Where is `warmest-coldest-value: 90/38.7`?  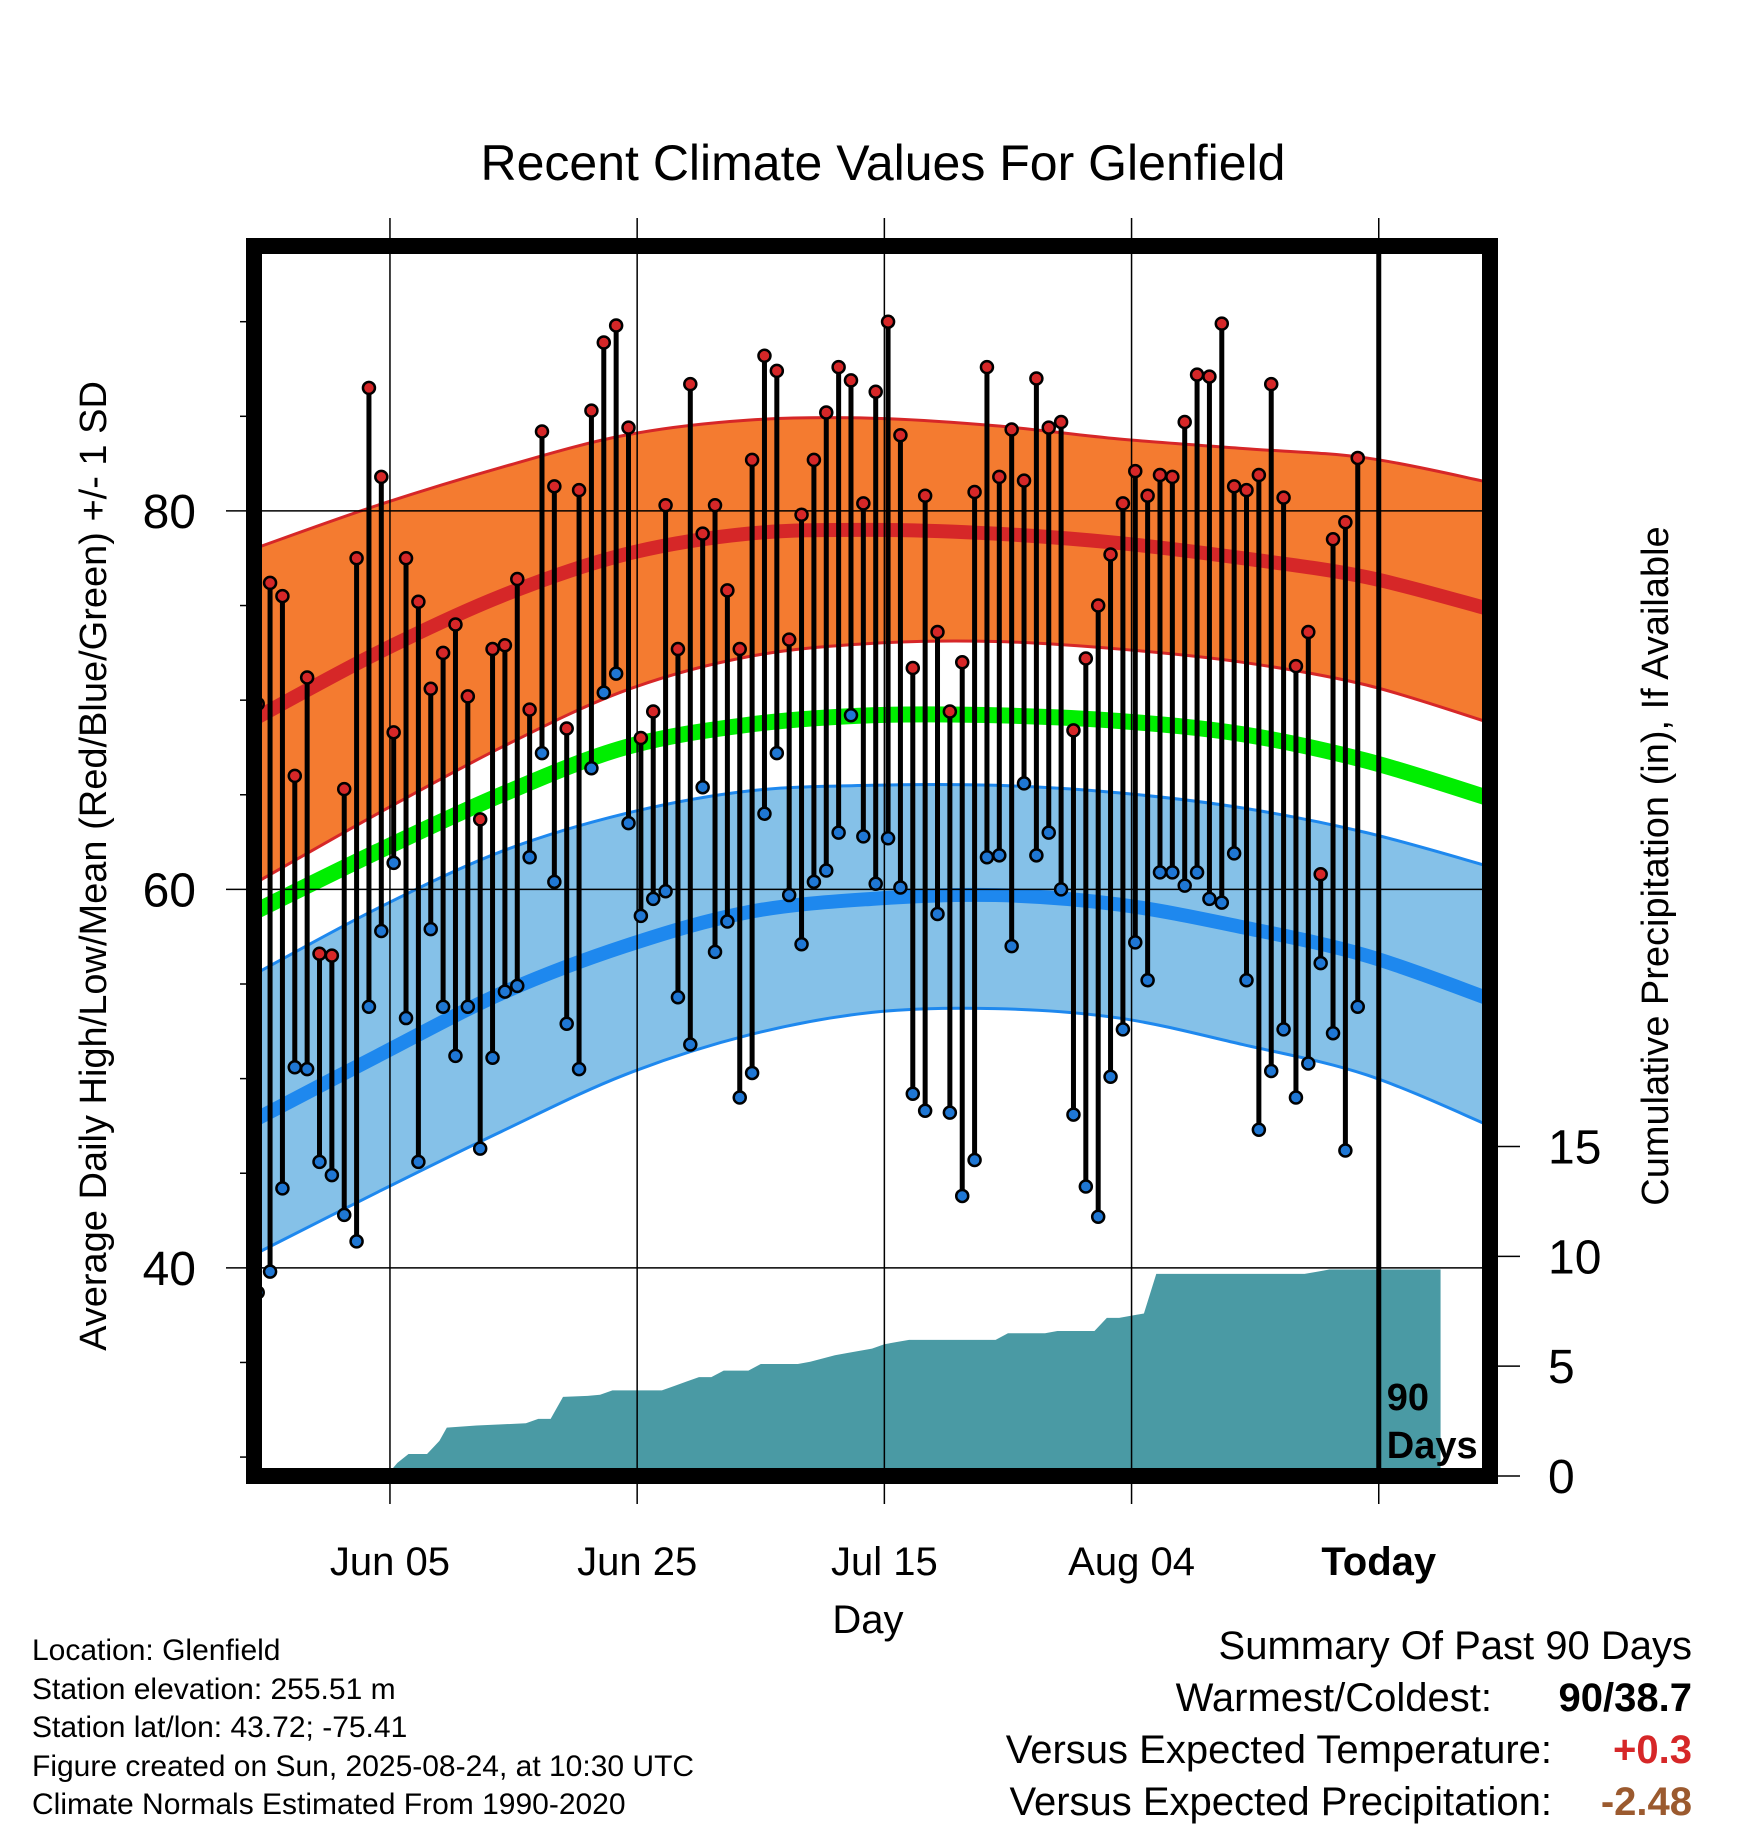 warmest-coldest-value: 90/38.7 is located at coordinates (1625, 1698).